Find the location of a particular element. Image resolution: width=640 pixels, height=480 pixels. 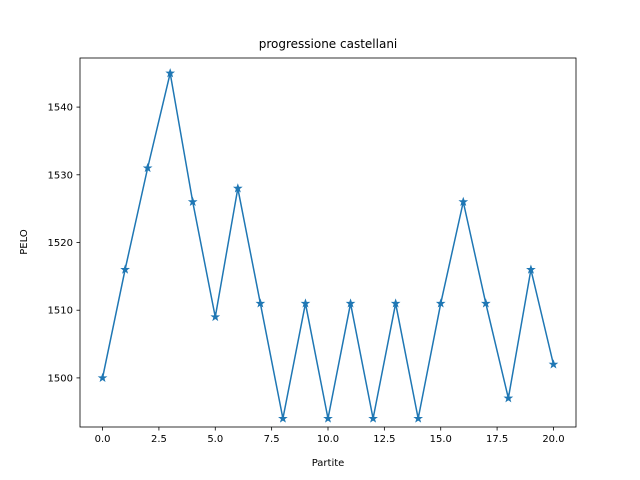

x-tick-label: 20.0 is located at coordinates (553, 439).